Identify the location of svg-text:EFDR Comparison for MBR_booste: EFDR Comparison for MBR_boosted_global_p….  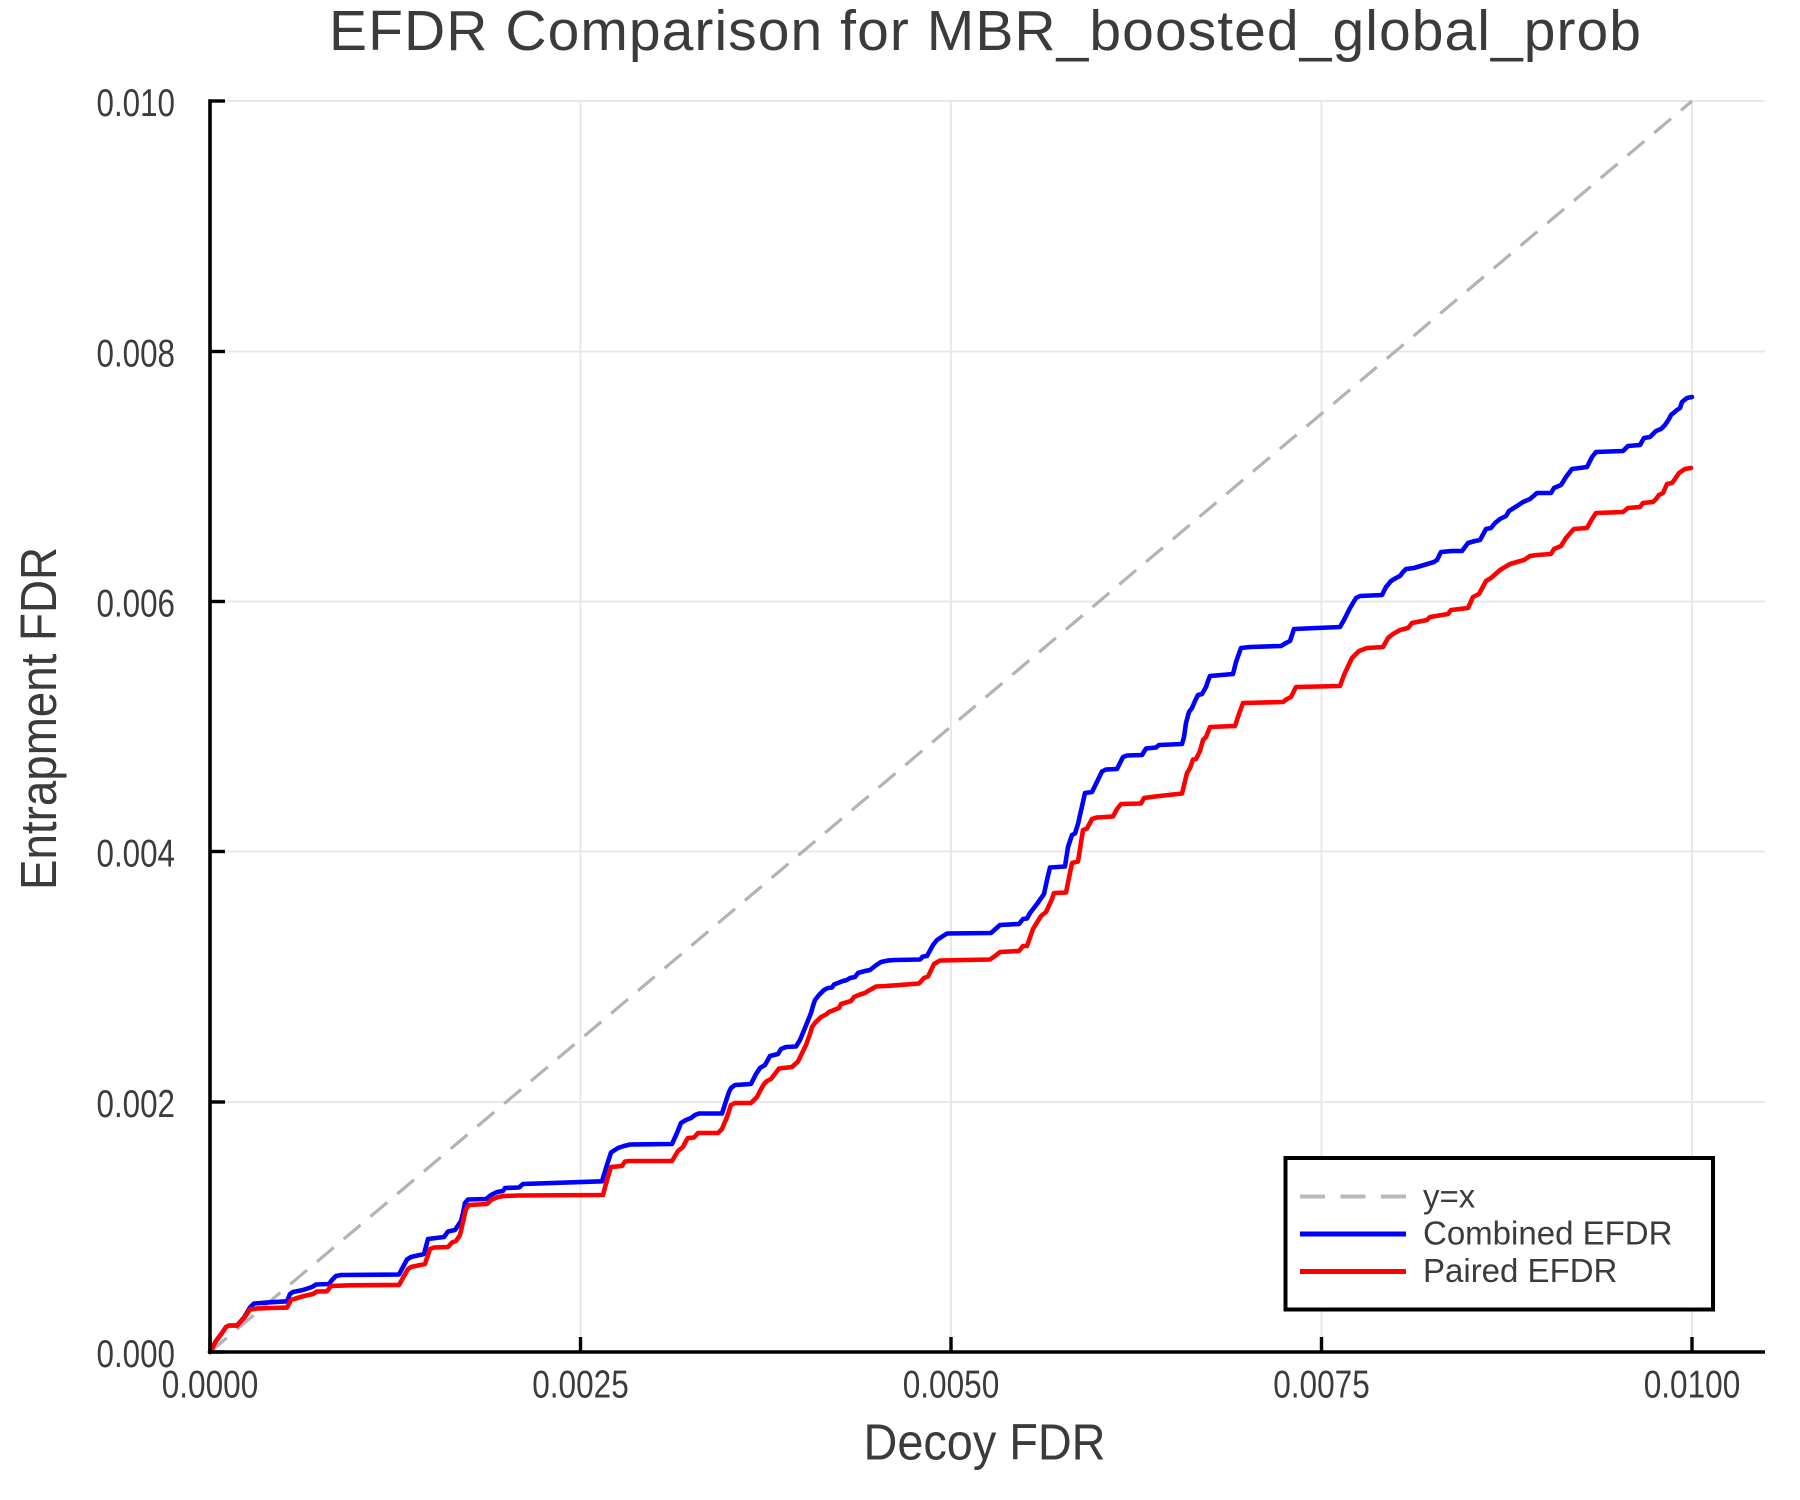
(985, 31).